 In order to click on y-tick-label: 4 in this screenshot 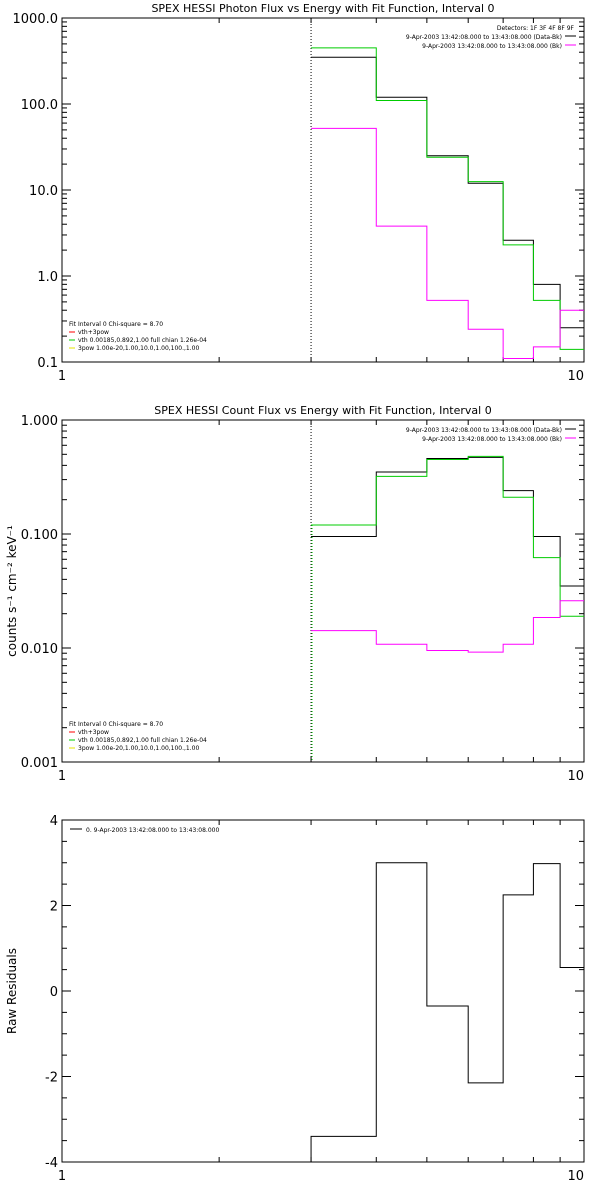, I will do `click(54, 821)`.